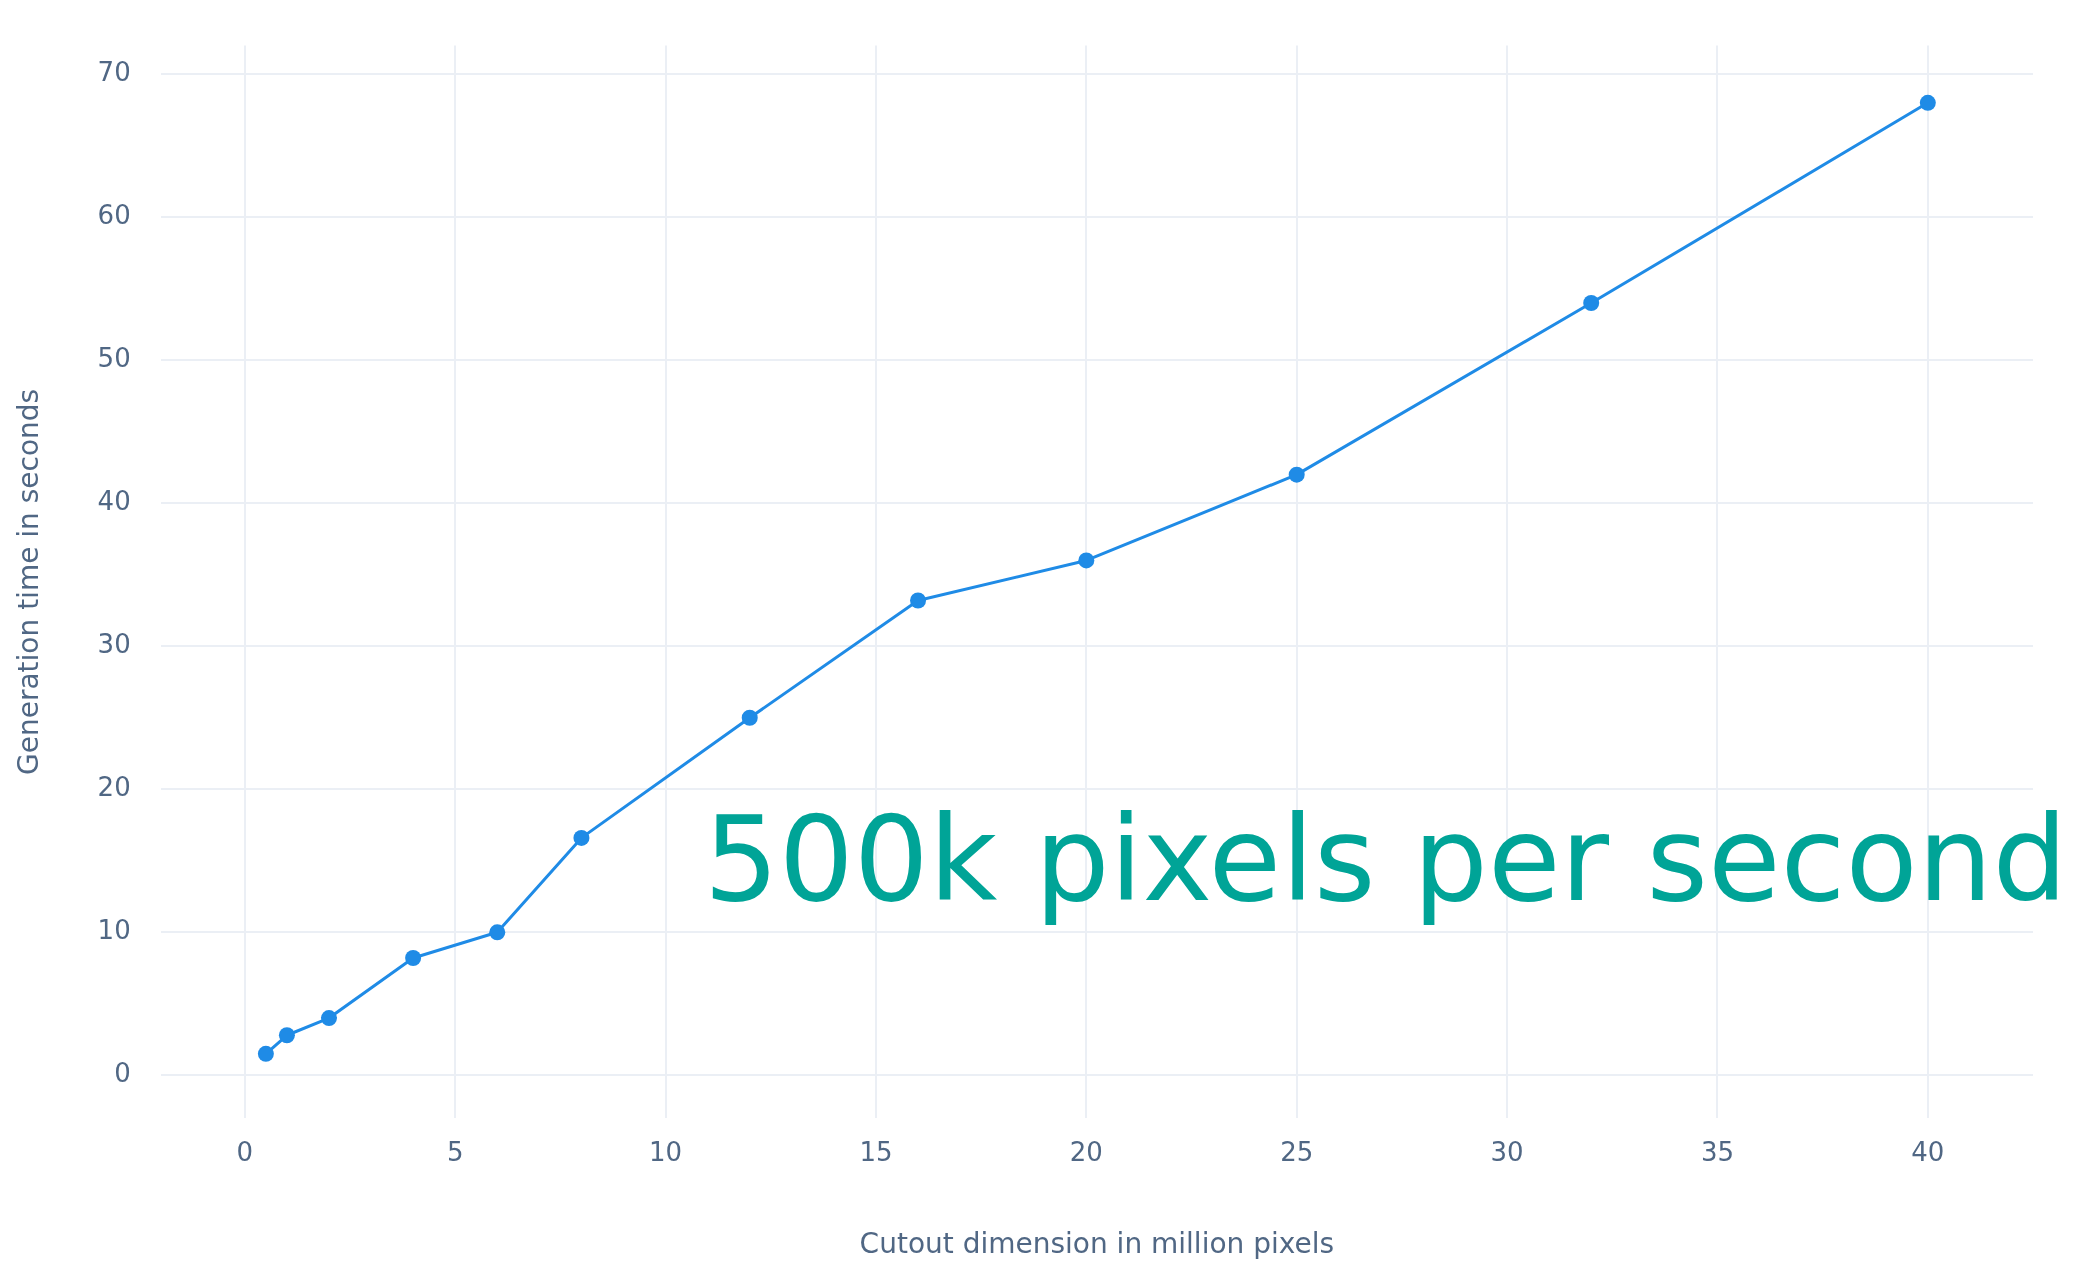 The width and height of the screenshot is (2083, 1277). I want to click on x-tick-label: 15, so click(876, 1151).